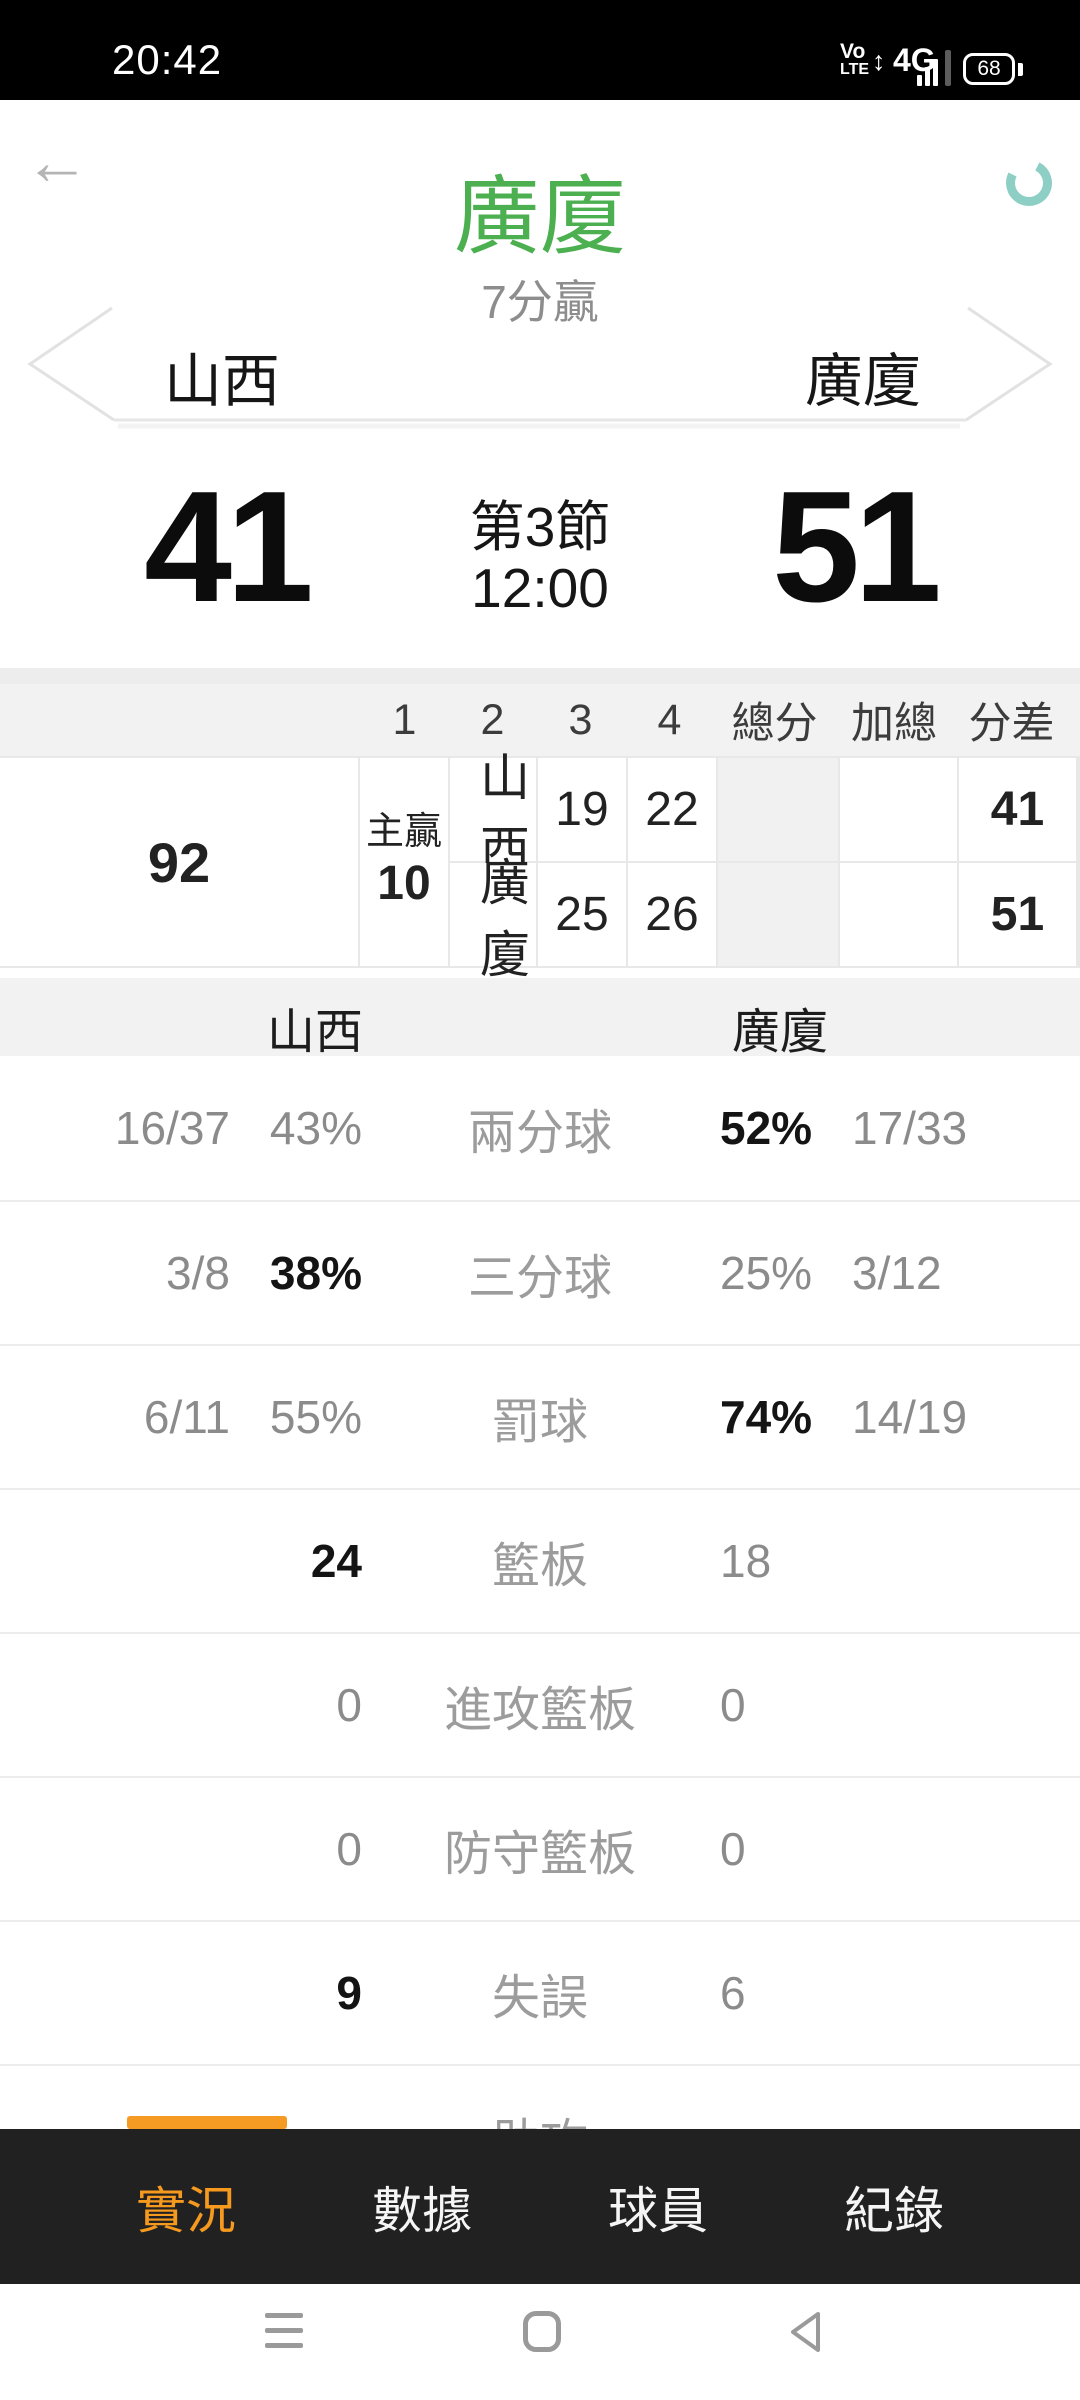  Describe the element at coordinates (898, 914) in the screenshot. I see `away-q4` at that location.